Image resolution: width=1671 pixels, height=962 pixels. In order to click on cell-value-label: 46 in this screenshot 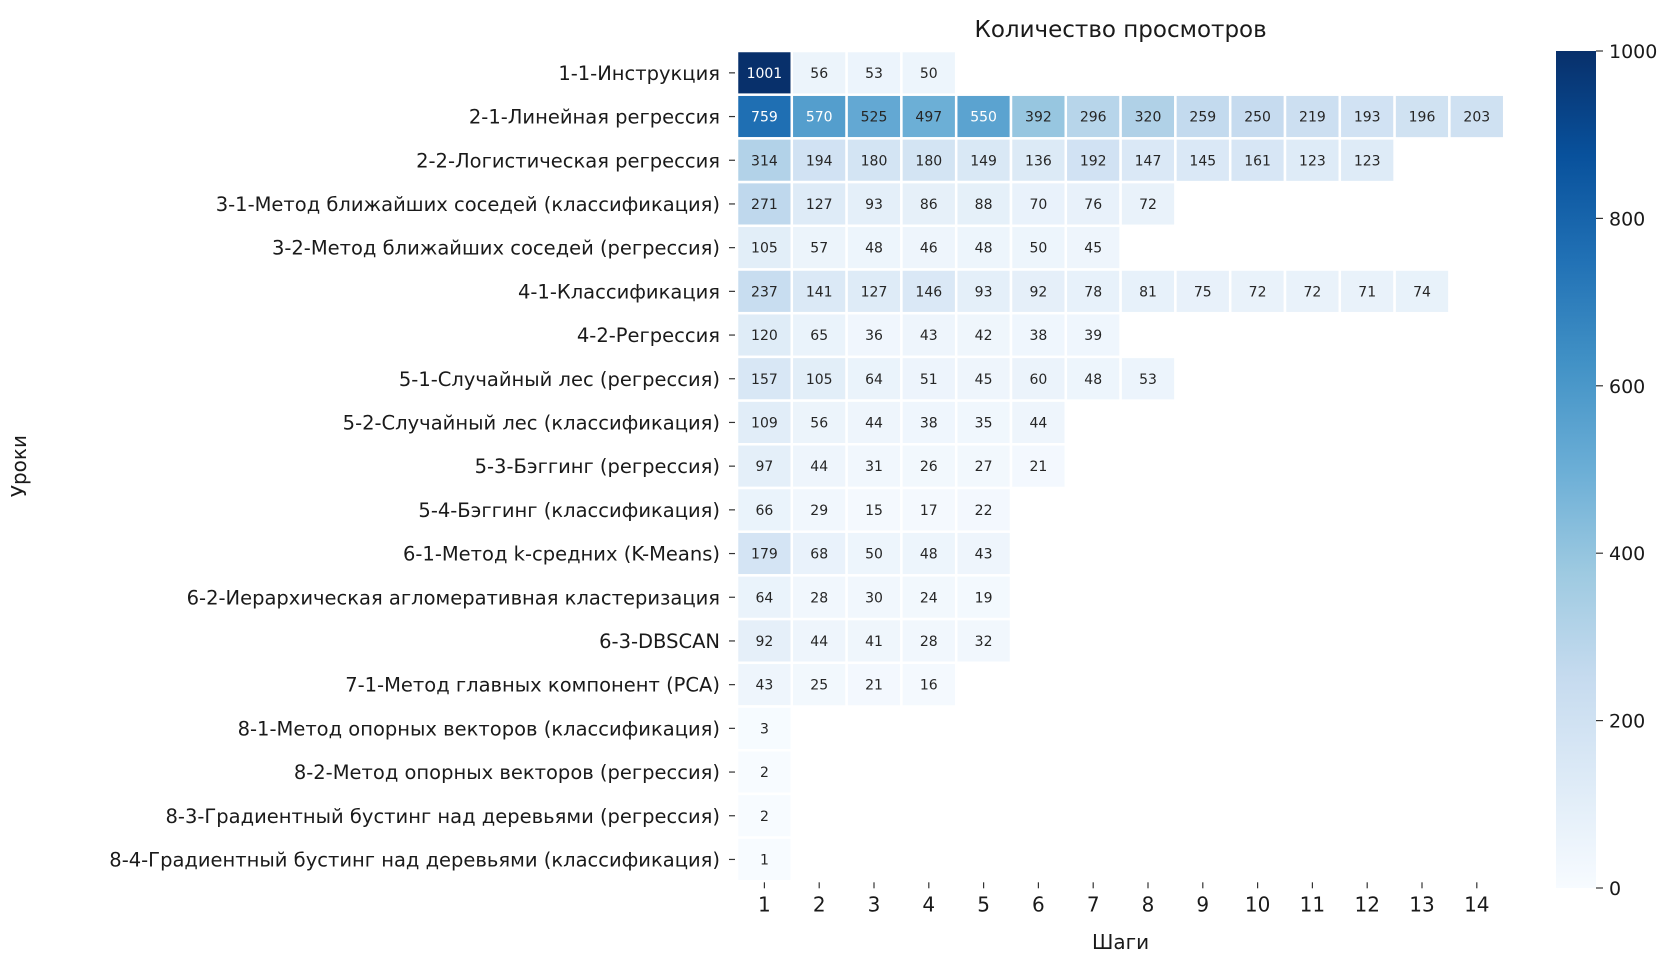, I will do `click(929, 249)`.